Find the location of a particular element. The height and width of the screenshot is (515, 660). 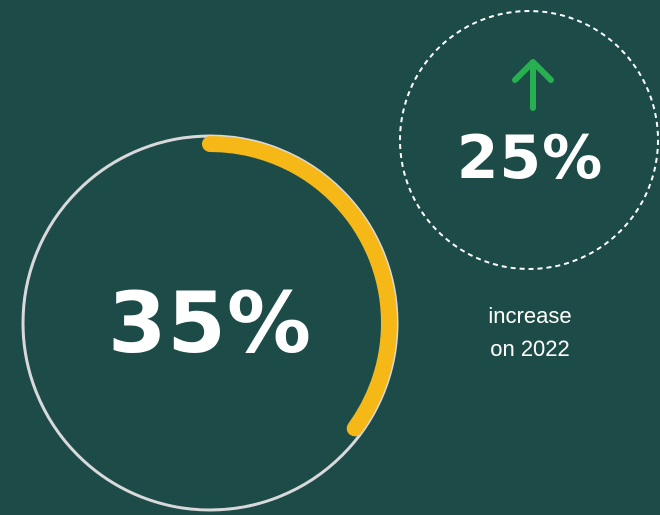

main-percentage: 35% is located at coordinates (210, 323).